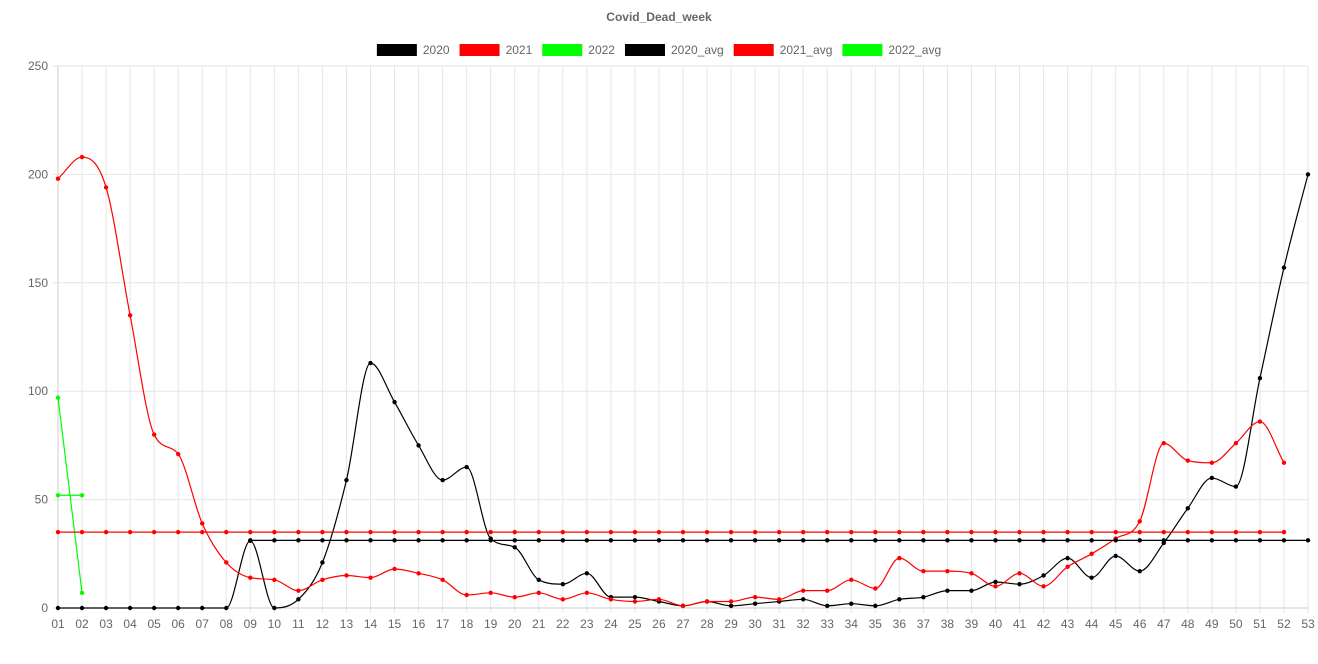 The height and width of the screenshot is (664, 1318). I want to click on legend-item-2020: 2020, so click(413, 50).